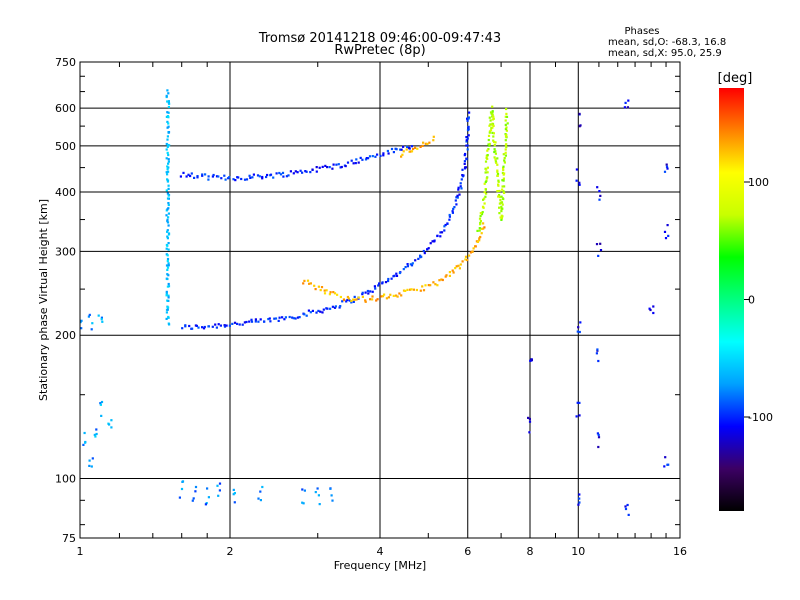  I want to click on phases-stats-o-mode: mean, sd,O: -68.3, 16.8, so click(667, 42).